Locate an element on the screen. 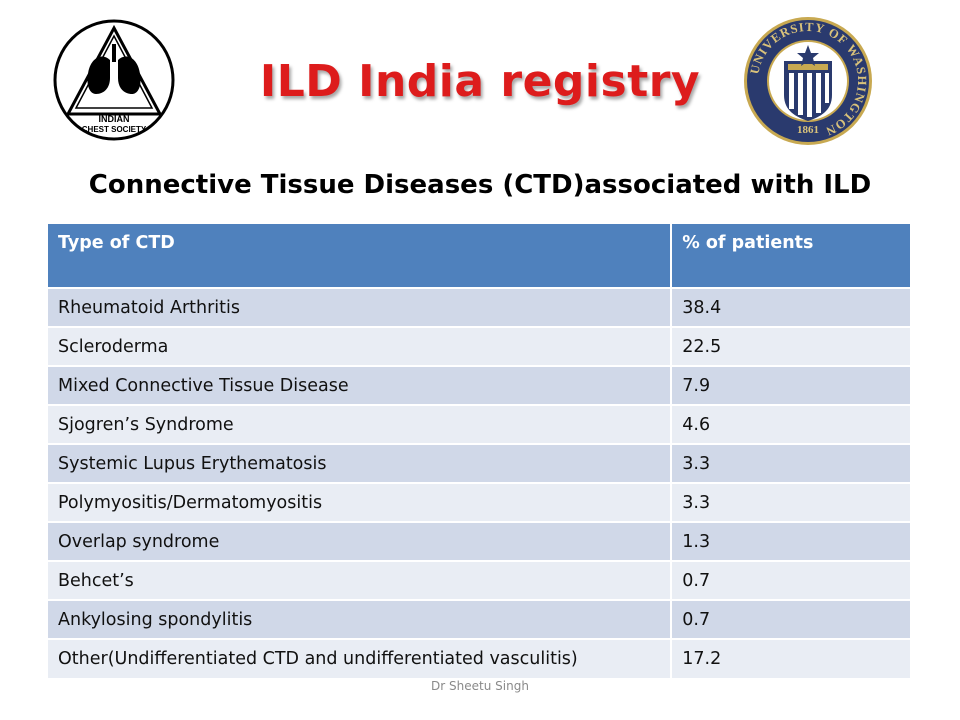  logo-text-chest-society: CHEST SOCIETY is located at coordinates (114, 129).